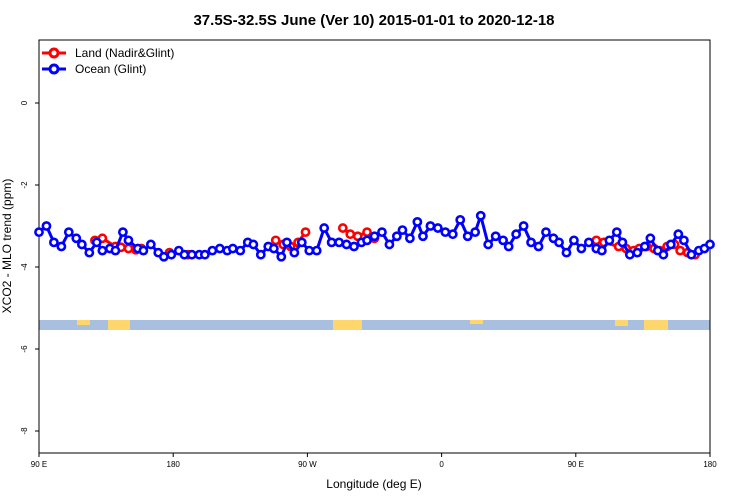 This screenshot has width=750, height=500. I want to click on x-axis: 90 E 180 90 W 0 90 E 180, so click(374, 461).